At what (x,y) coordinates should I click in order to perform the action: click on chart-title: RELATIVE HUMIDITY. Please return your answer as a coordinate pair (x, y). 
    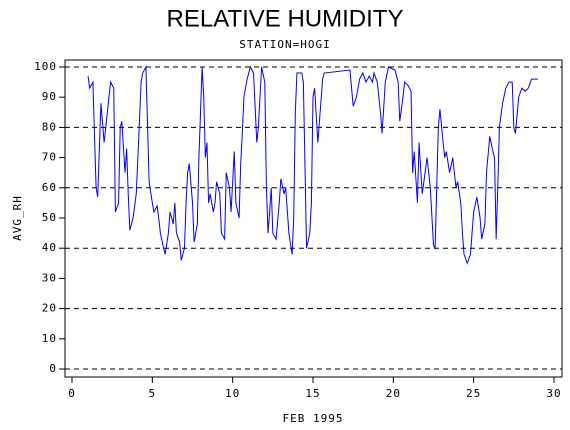
    Looking at the image, I should click on (285, 18).